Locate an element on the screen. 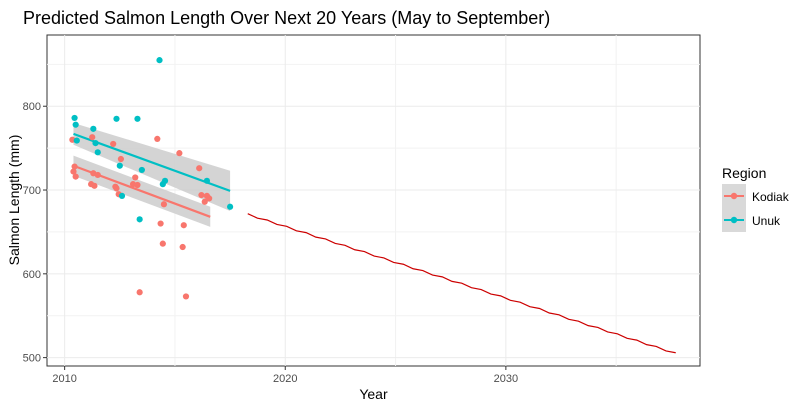 The width and height of the screenshot is (803, 409). legend-key-unuk-point is located at coordinates (734, 220).